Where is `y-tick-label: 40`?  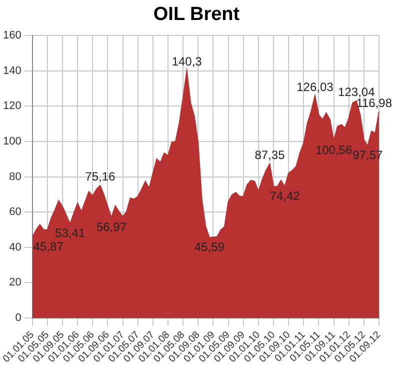
y-tick-label: 40 is located at coordinates (15, 247).